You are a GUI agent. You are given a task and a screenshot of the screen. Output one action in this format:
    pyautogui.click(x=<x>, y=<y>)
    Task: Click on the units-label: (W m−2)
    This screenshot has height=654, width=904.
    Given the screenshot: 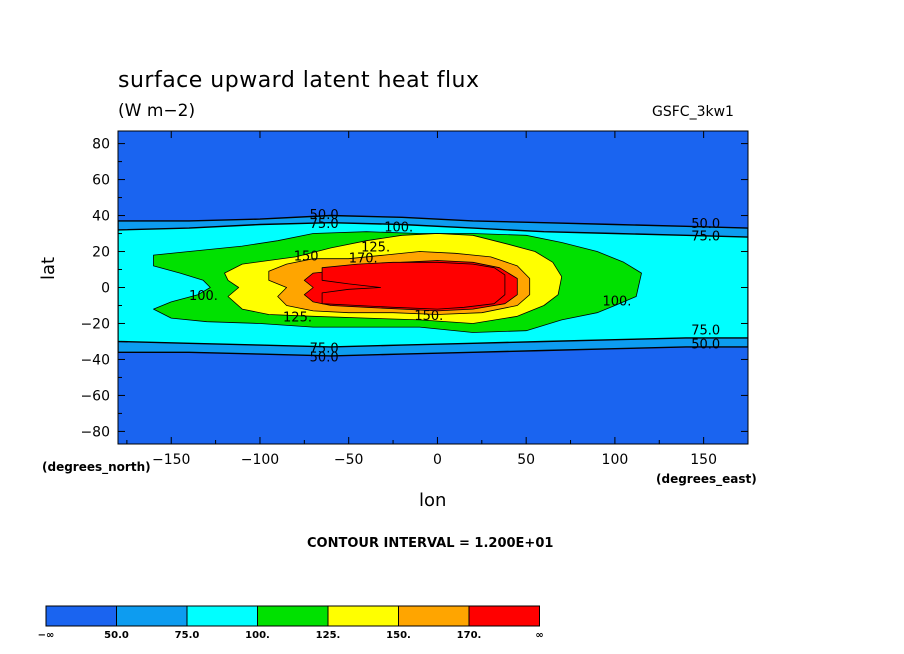 What is the action you would take?
    pyautogui.click(x=157, y=111)
    